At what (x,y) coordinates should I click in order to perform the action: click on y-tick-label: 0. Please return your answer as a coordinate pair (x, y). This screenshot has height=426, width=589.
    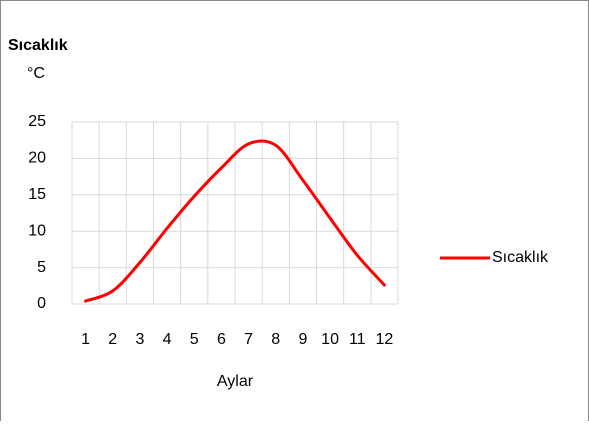
    Looking at the image, I should click on (41, 303).